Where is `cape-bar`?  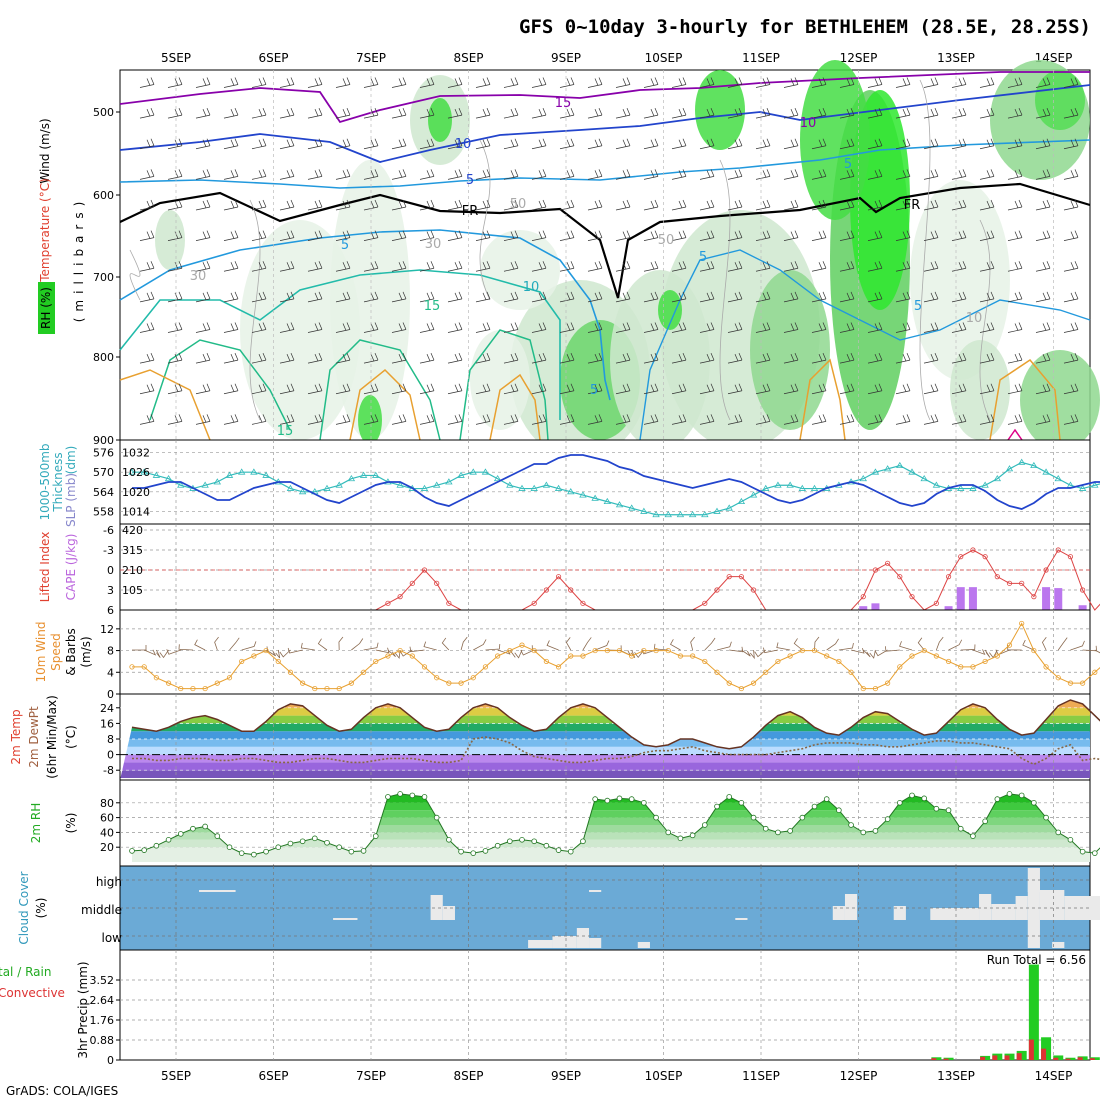 cape-bar is located at coordinates (960, 598).